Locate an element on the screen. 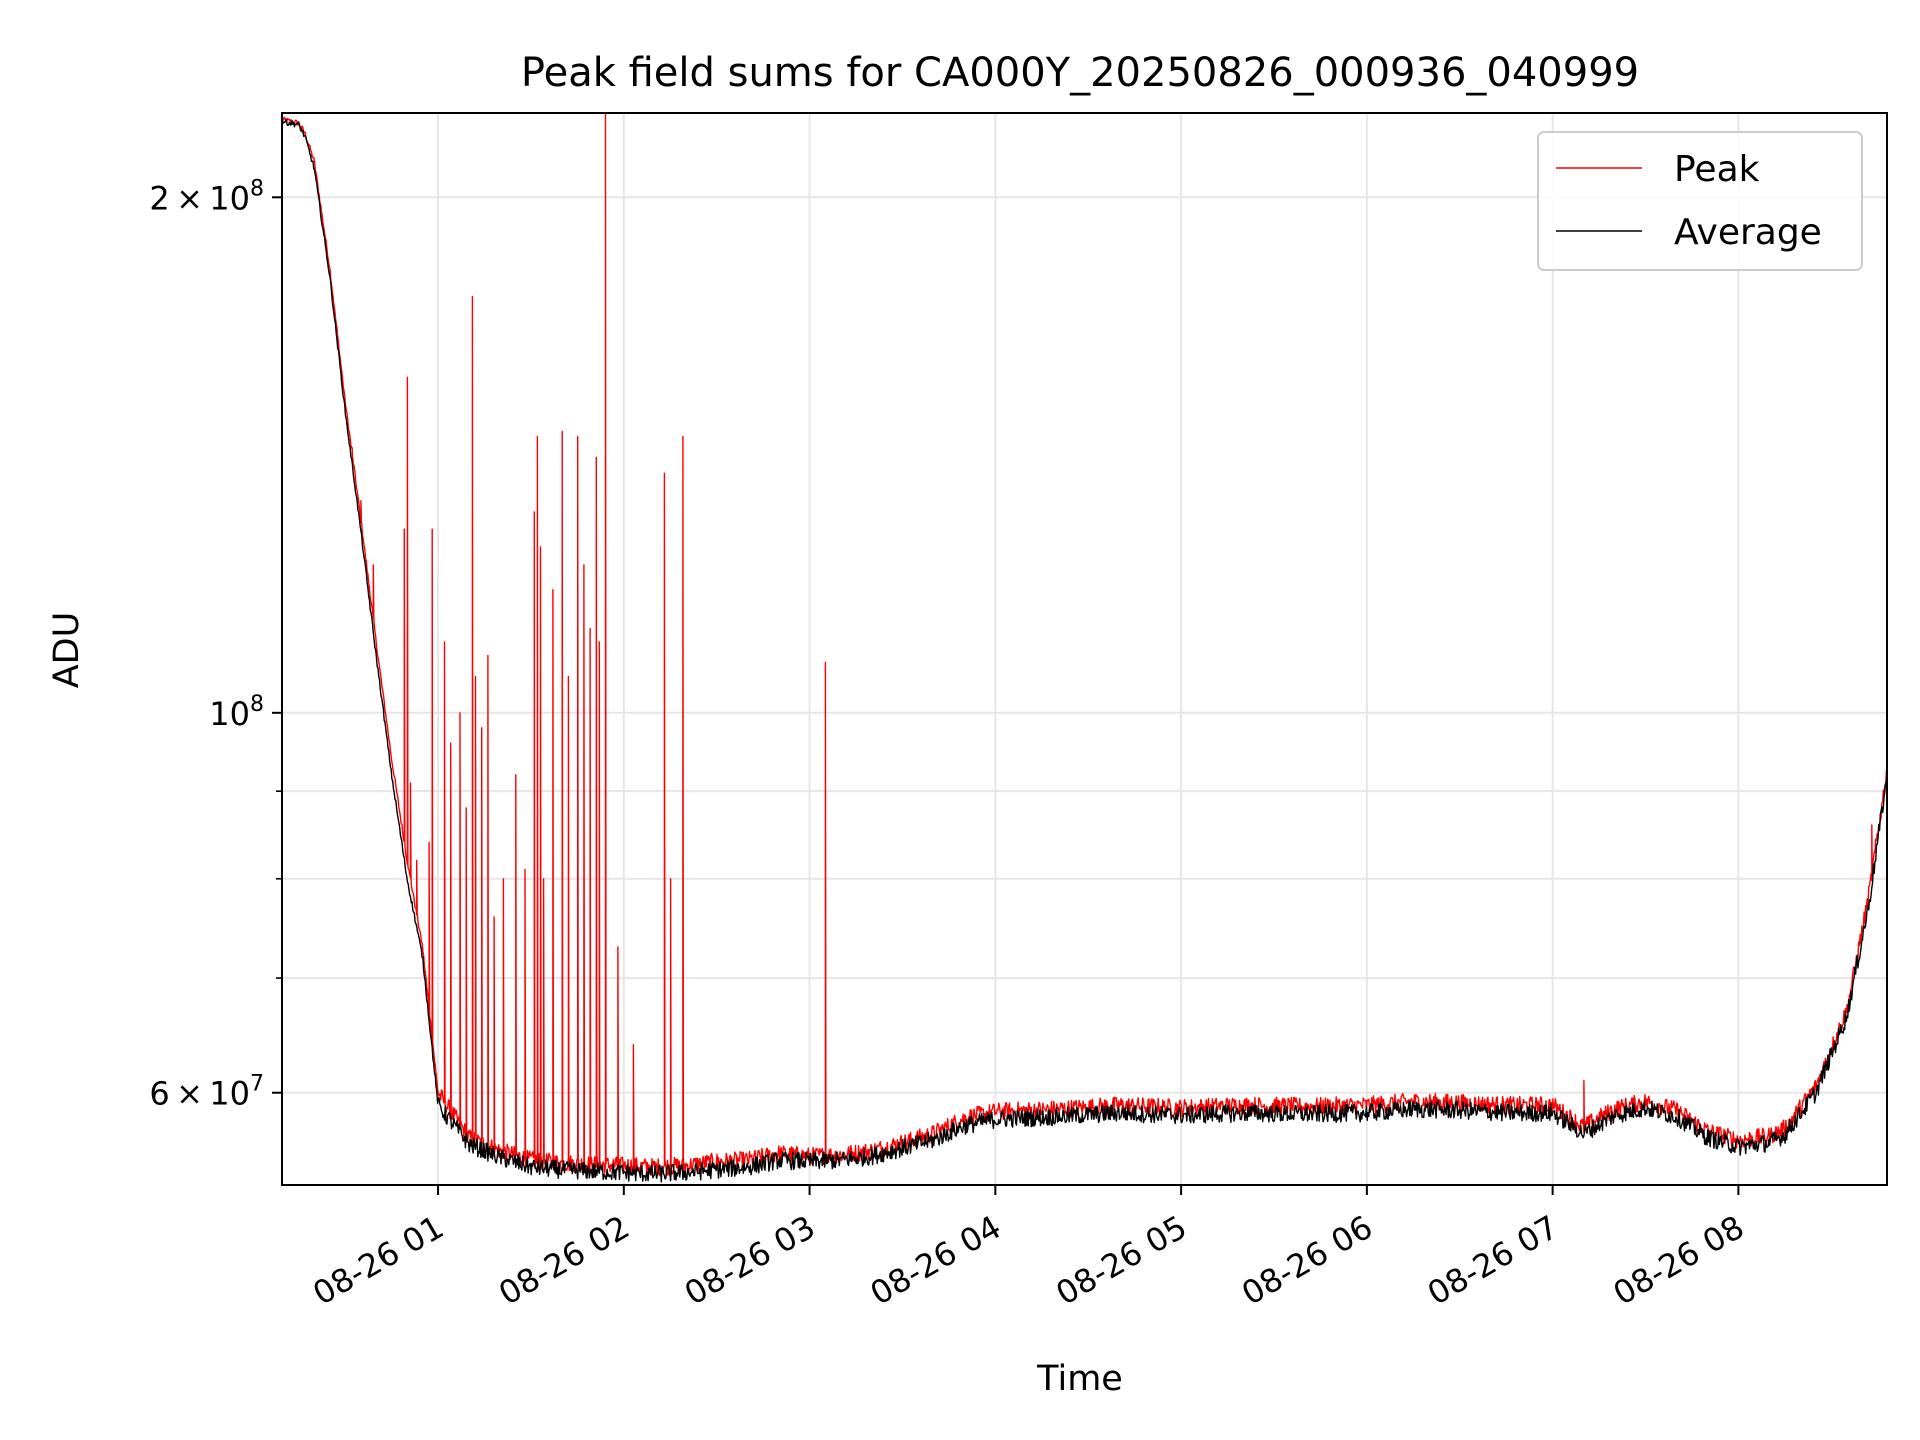 This screenshot has height=1440, width=1920. legend-box is located at coordinates (1700, 201).